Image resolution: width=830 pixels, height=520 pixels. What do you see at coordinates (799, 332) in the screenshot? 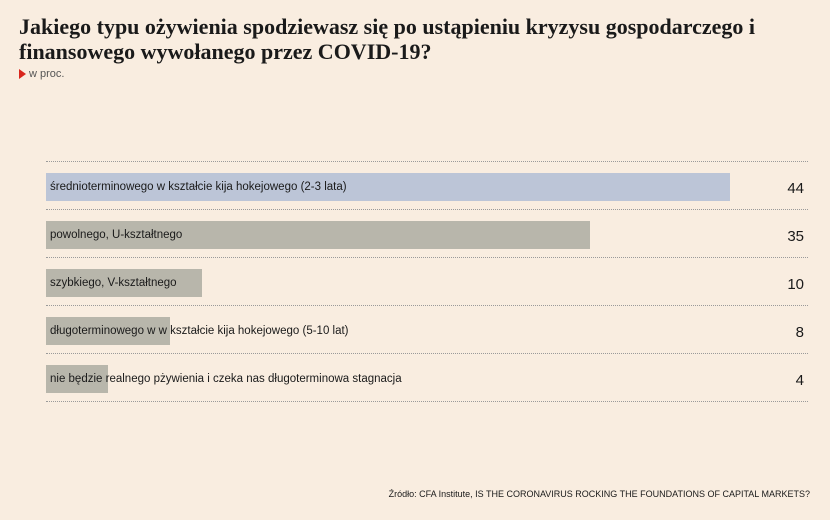
I see `value-label: 8` at bounding box center [799, 332].